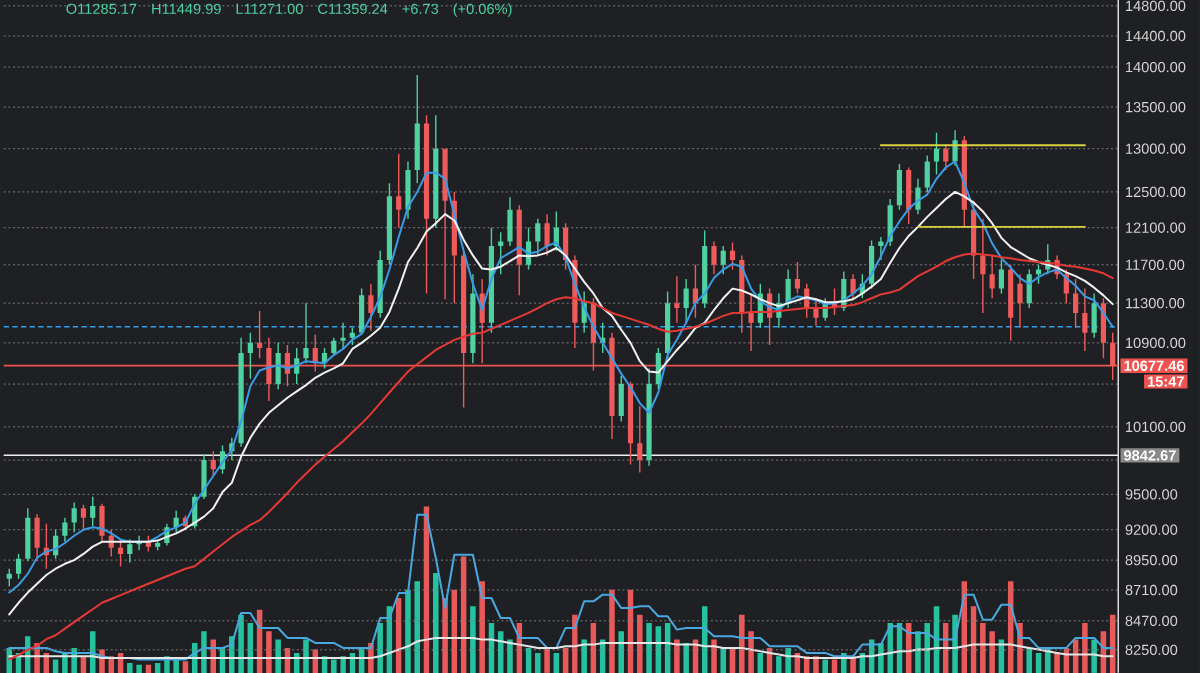 The image size is (1200, 673). What do you see at coordinates (1156, 36) in the screenshot?
I see `y-tick-label: 14400.00` at bounding box center [1156, 36].